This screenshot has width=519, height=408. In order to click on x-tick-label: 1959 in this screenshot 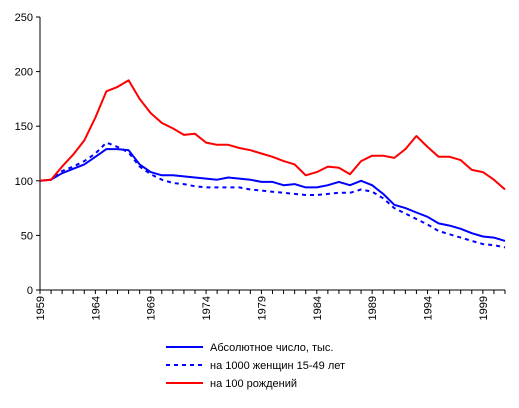, I will do `click(41, 308)`.